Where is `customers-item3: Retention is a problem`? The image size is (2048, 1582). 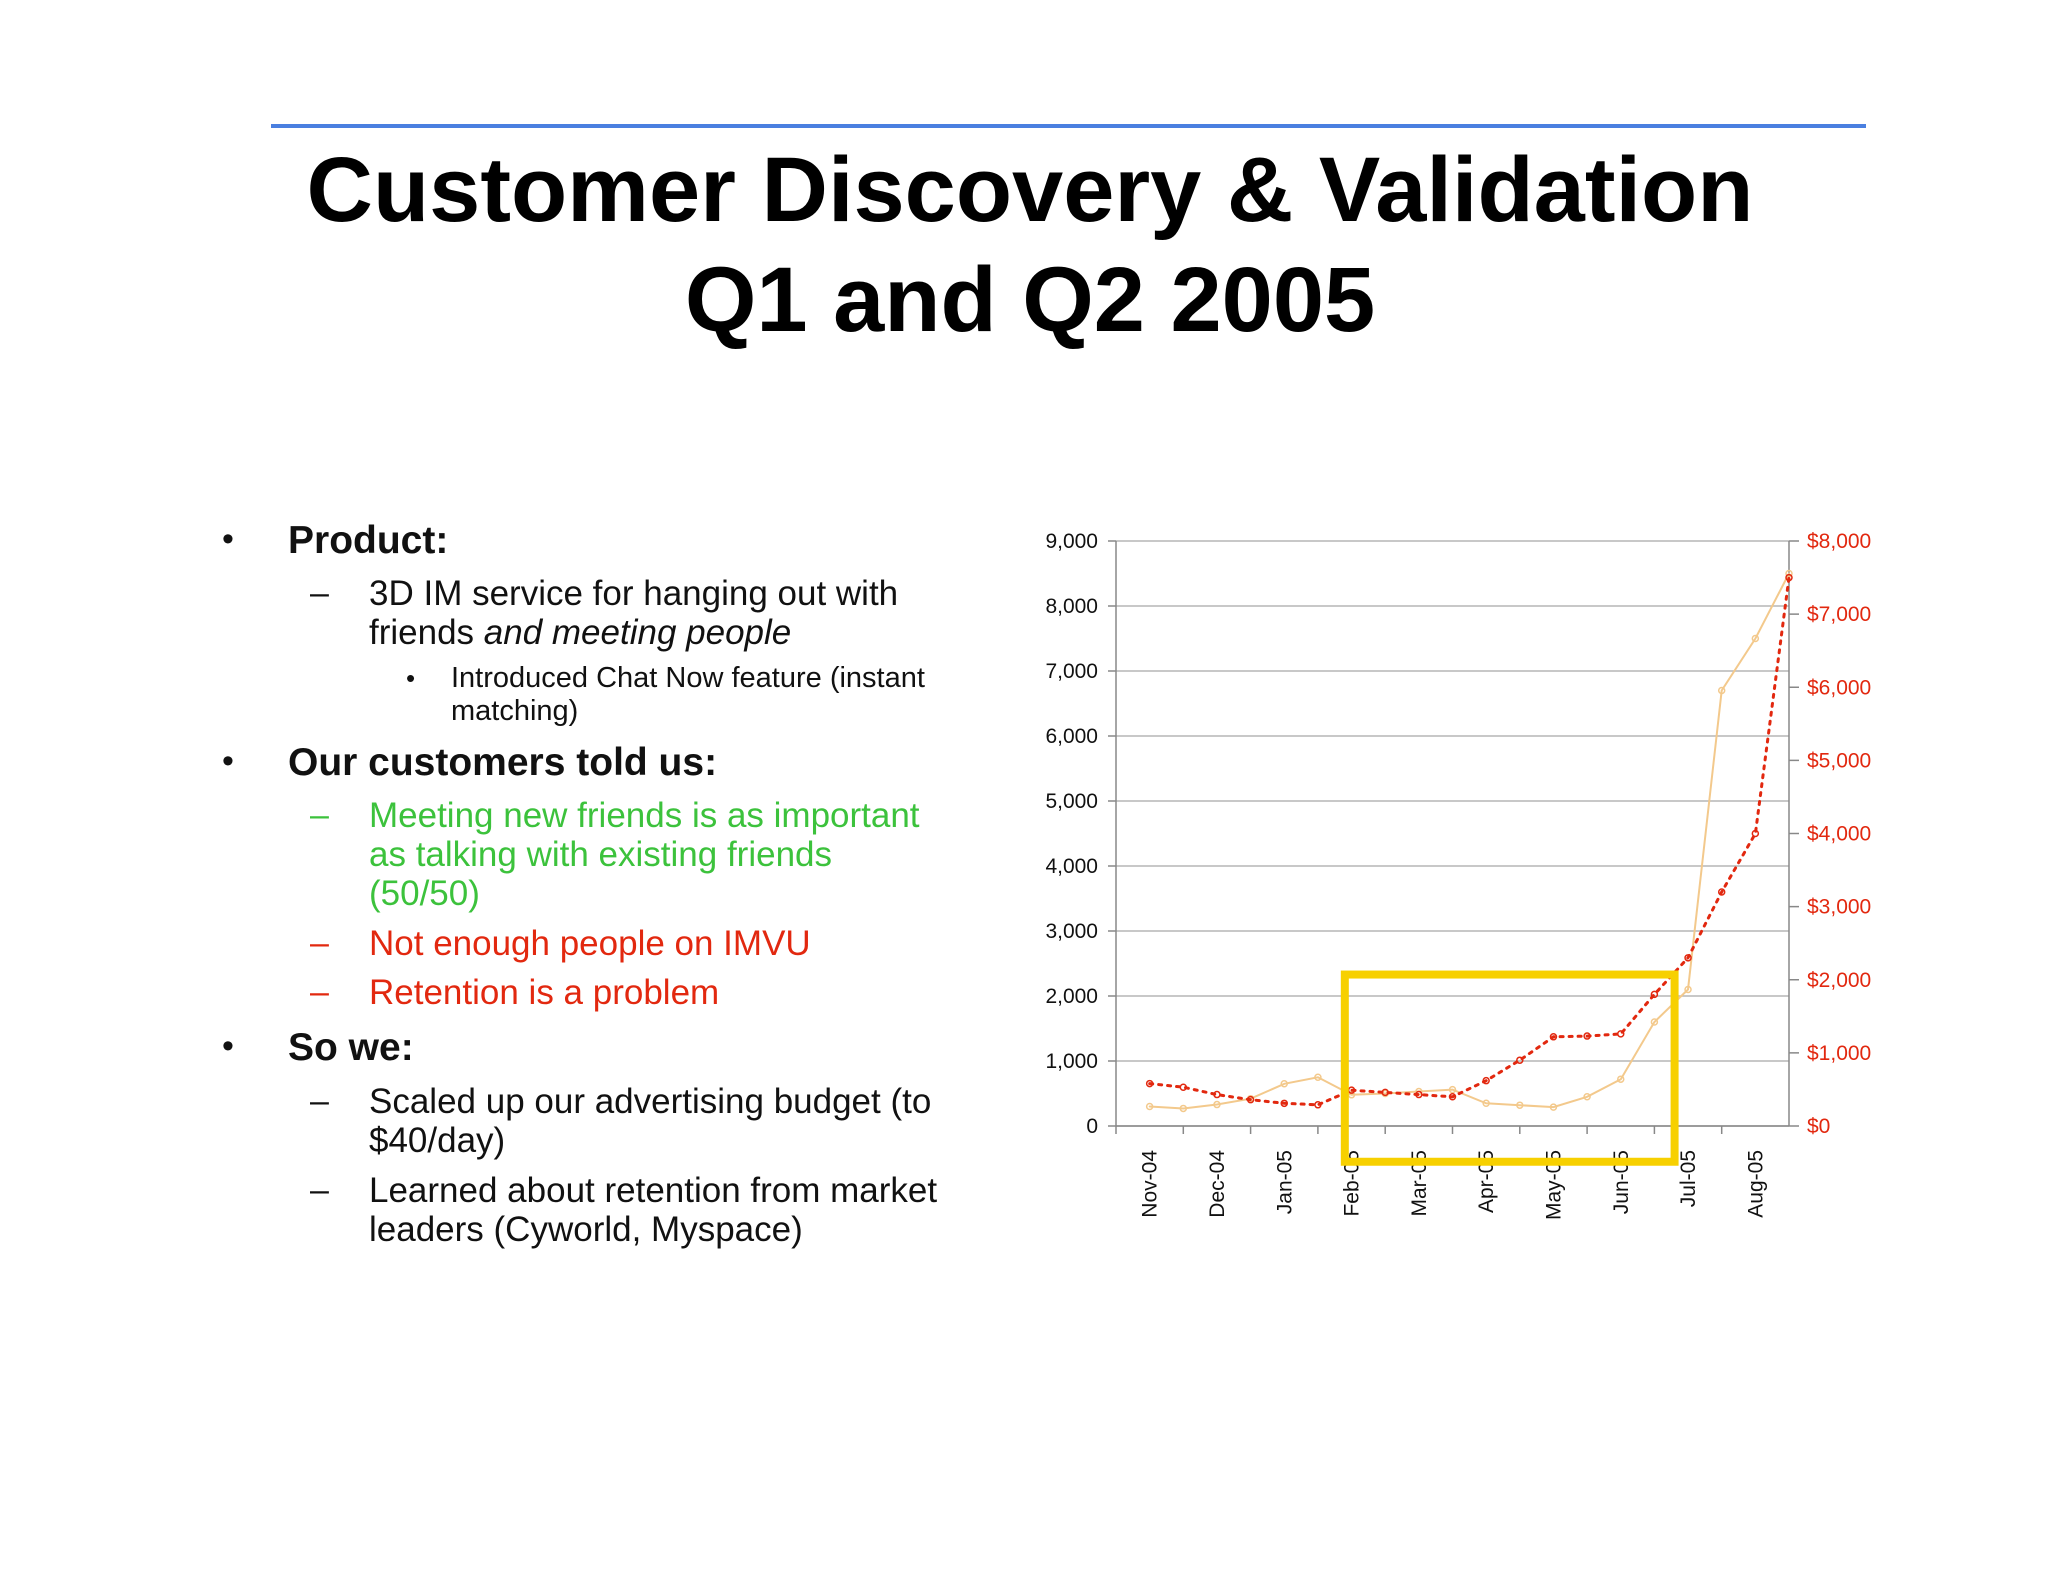 customers-item3: Retention is a problem is located at coordinates (544, 992).